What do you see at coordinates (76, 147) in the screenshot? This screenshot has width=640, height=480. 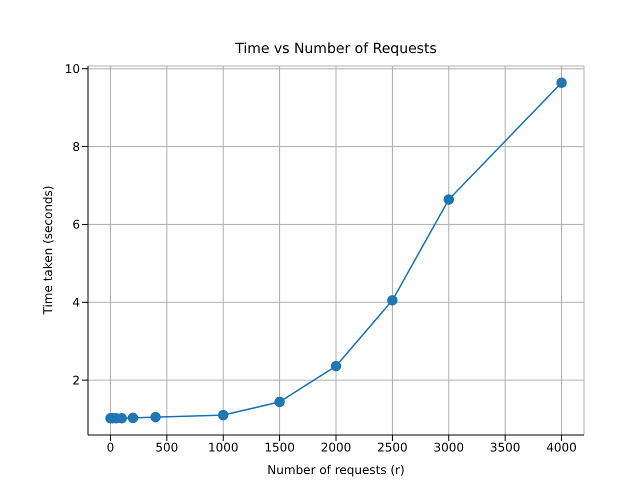 I see `y-tick-label: 8` at bounding box center [76, 147].